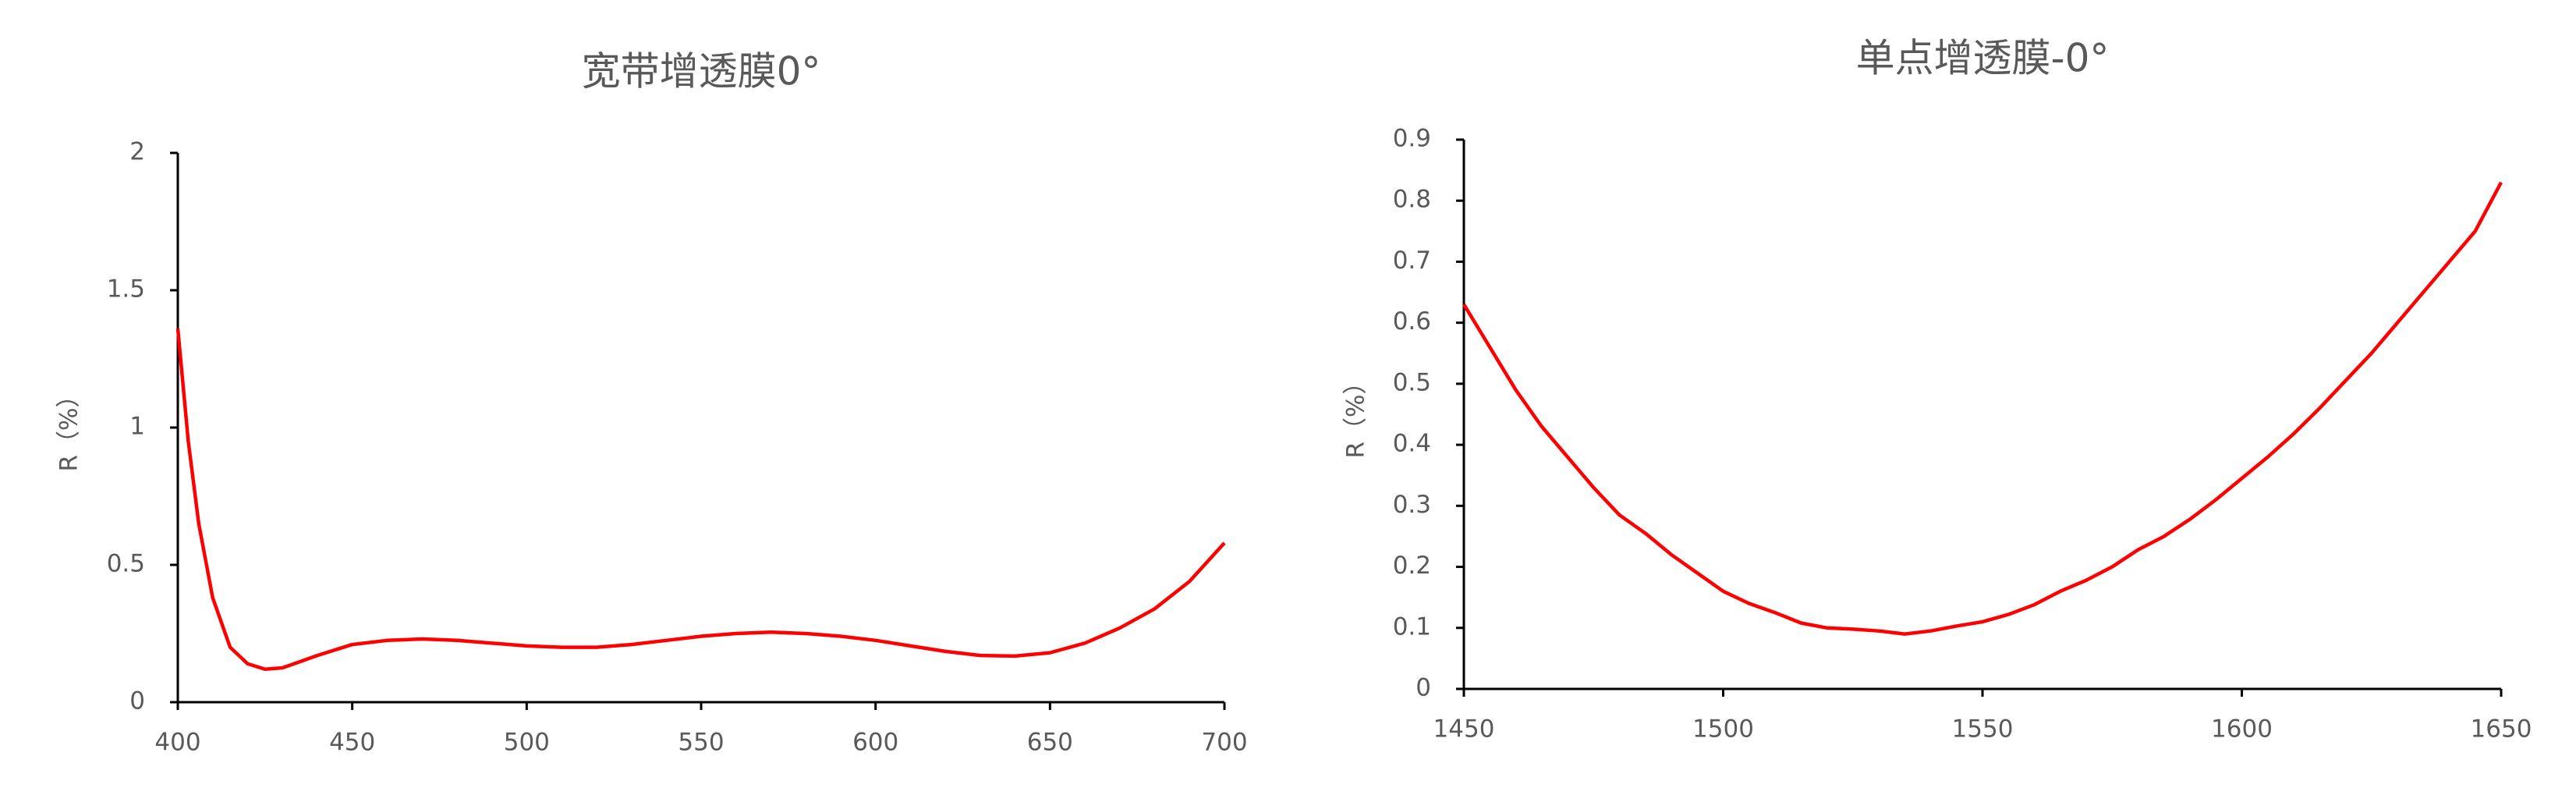  What do you see at coordinates (137, 427) in the screenshot?
I see `y-tick-label: 1` at bounding box center [137, 427].